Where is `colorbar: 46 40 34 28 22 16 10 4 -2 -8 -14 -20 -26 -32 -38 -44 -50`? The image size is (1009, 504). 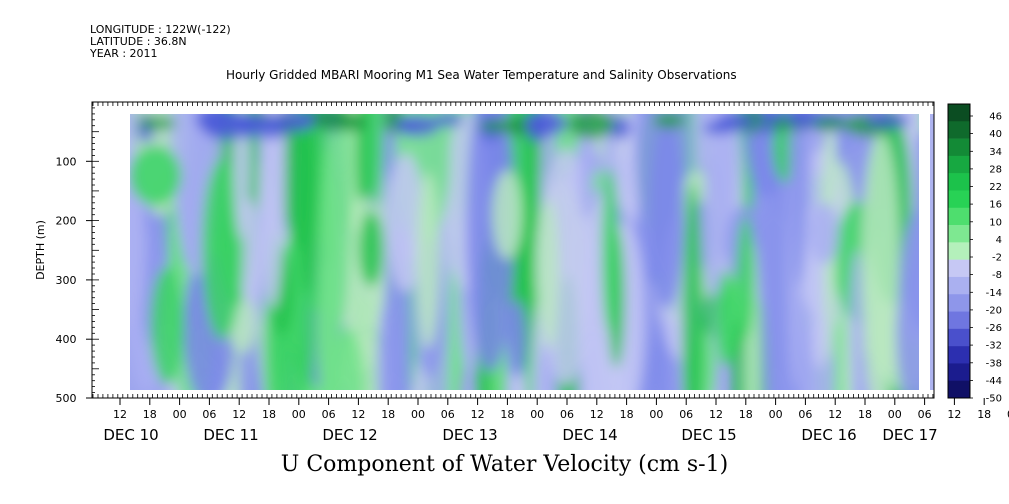
colorbar: 46 40 34 28 22 16 10 4 -2 -8 -14 -20 -26 -32 -38 -44 -50 is located at coordinates (974, 254).